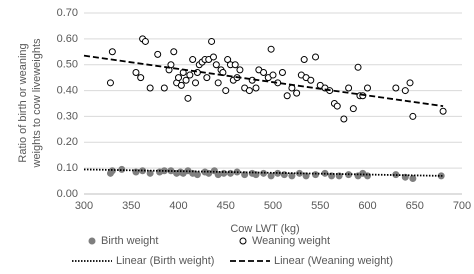 This screenshot has height=274, width=474. I want to click on trend-line, so click(263, 80).